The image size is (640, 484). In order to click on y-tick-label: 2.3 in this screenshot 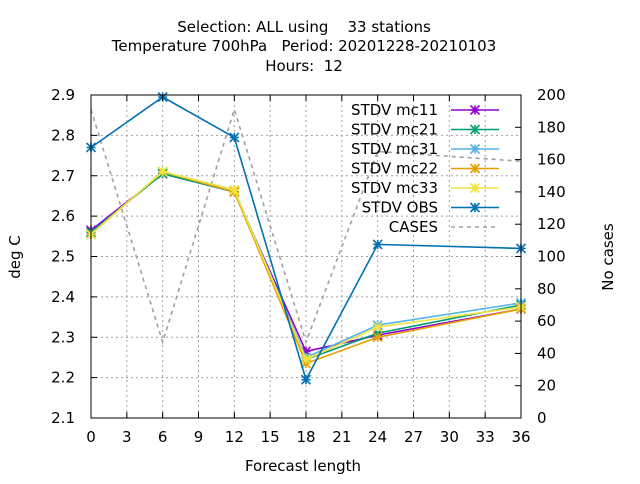, I will do `click(63, 337)`.